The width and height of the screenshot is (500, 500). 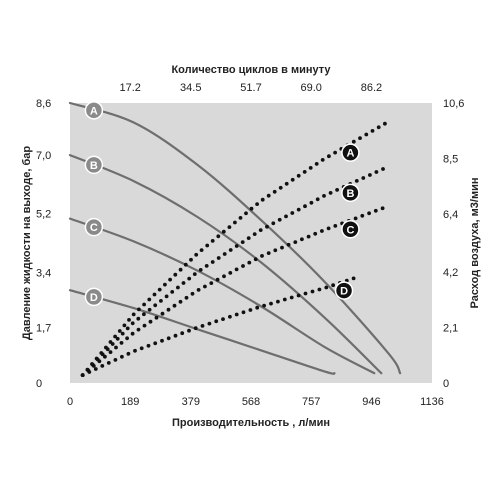 I want to click on x-tick-label: 568, so click(x=251, y=402).